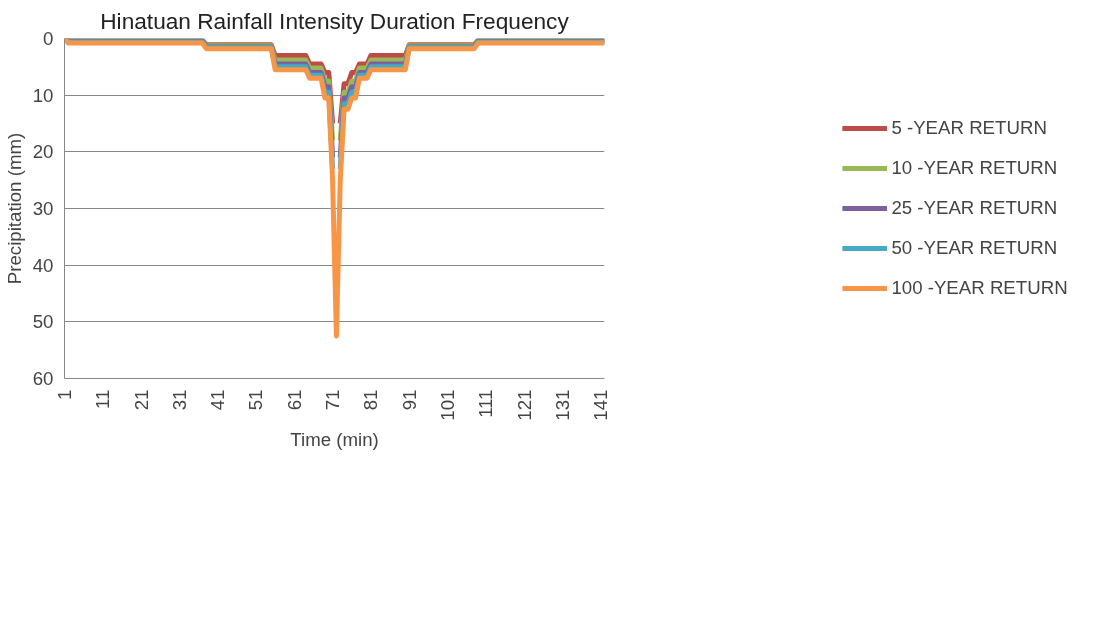  I want to click on x-tick-label: 71, so click(333, 400).